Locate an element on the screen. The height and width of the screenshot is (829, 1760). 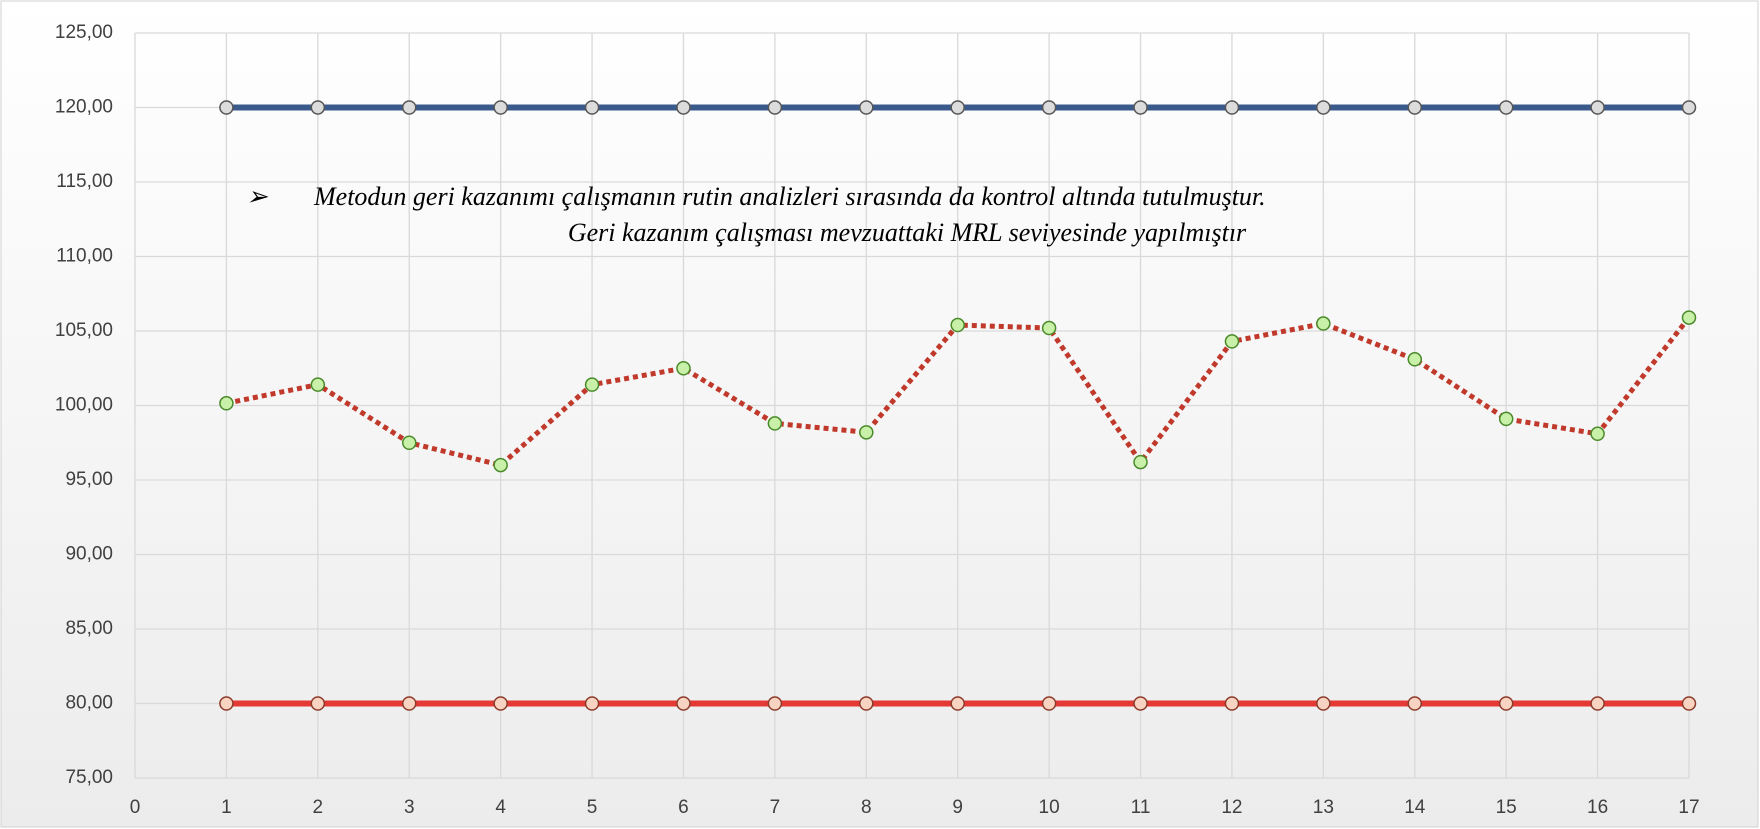
x-tick-label: 6 is located at coordinates (683, 807).